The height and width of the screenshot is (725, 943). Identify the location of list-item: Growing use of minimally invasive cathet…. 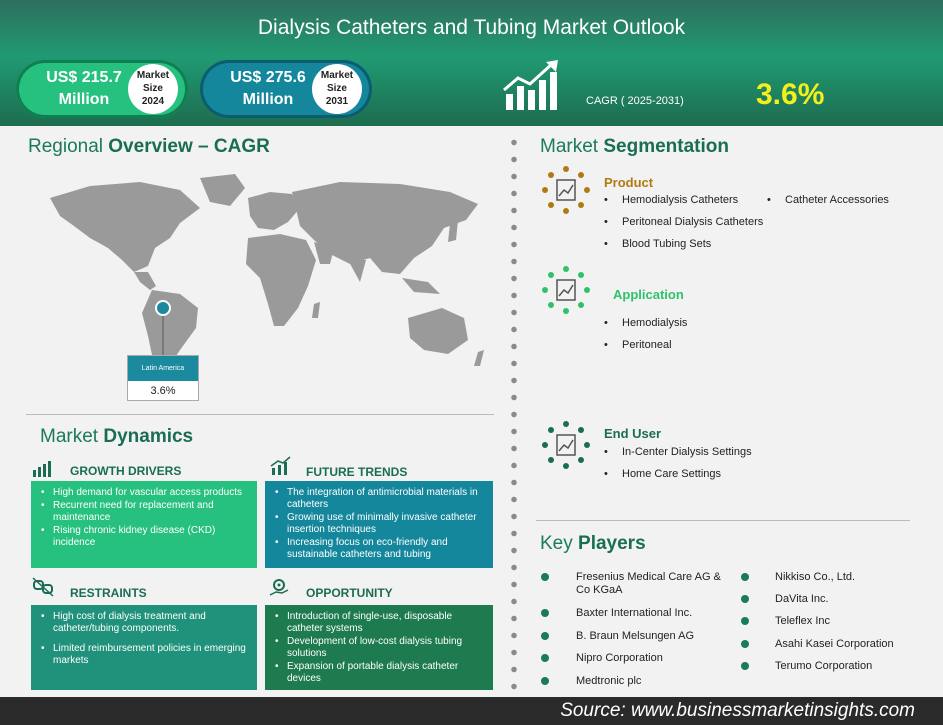
(380, 524).